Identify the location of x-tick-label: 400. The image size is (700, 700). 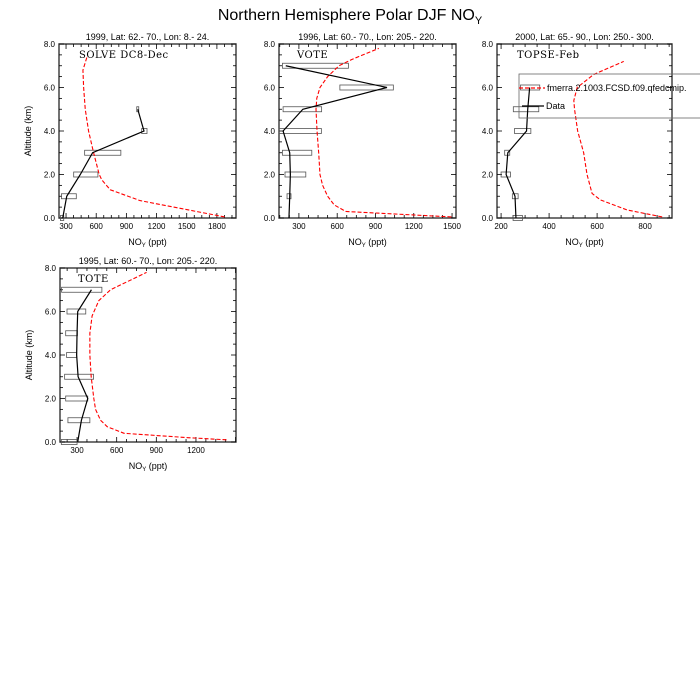
(549, 226).